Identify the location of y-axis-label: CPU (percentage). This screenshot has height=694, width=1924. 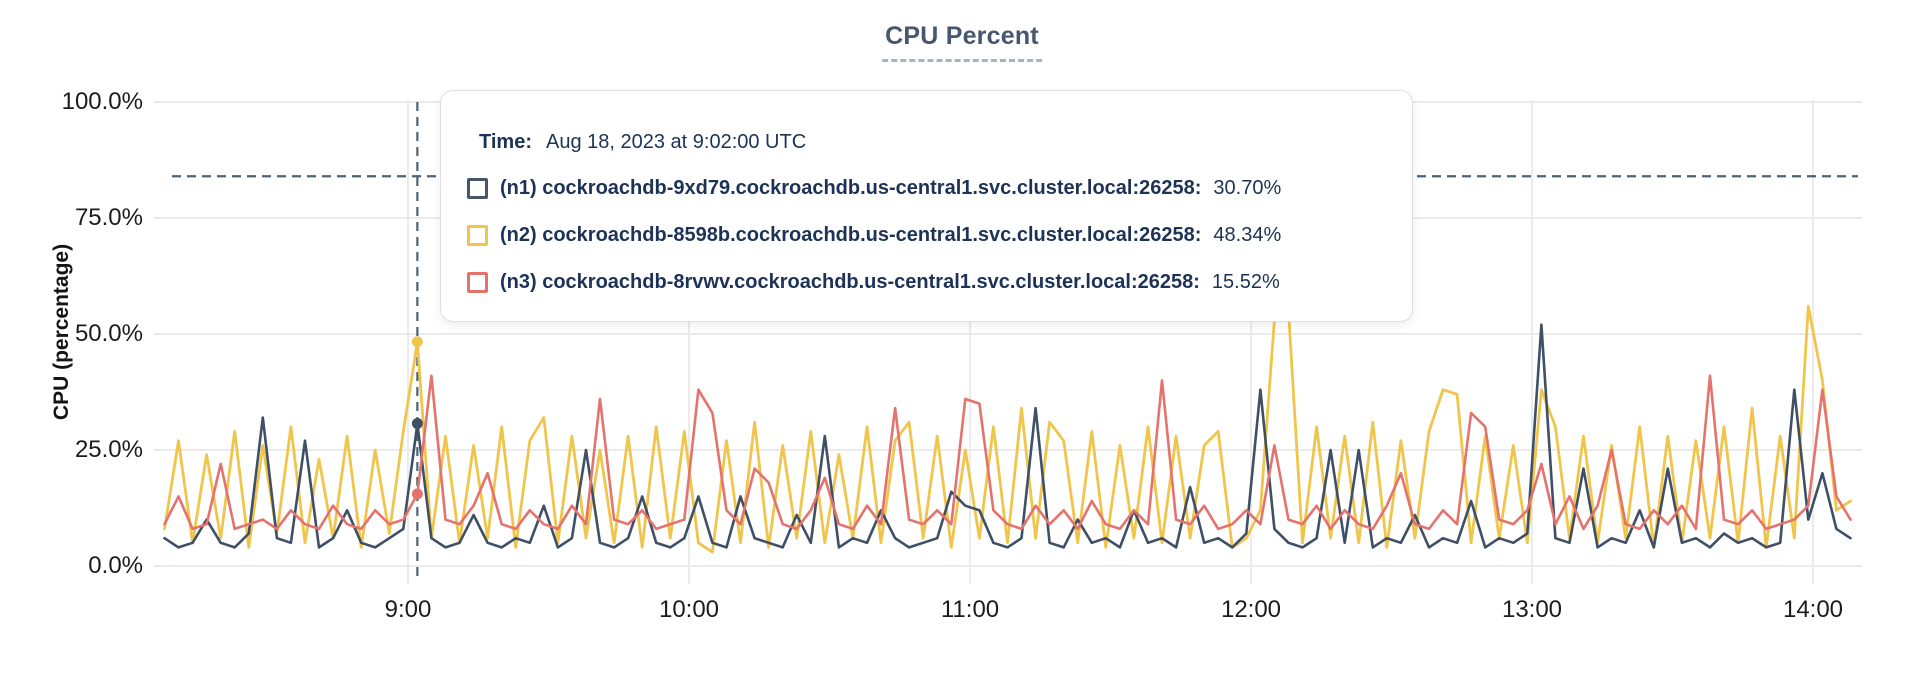
(61, 332).